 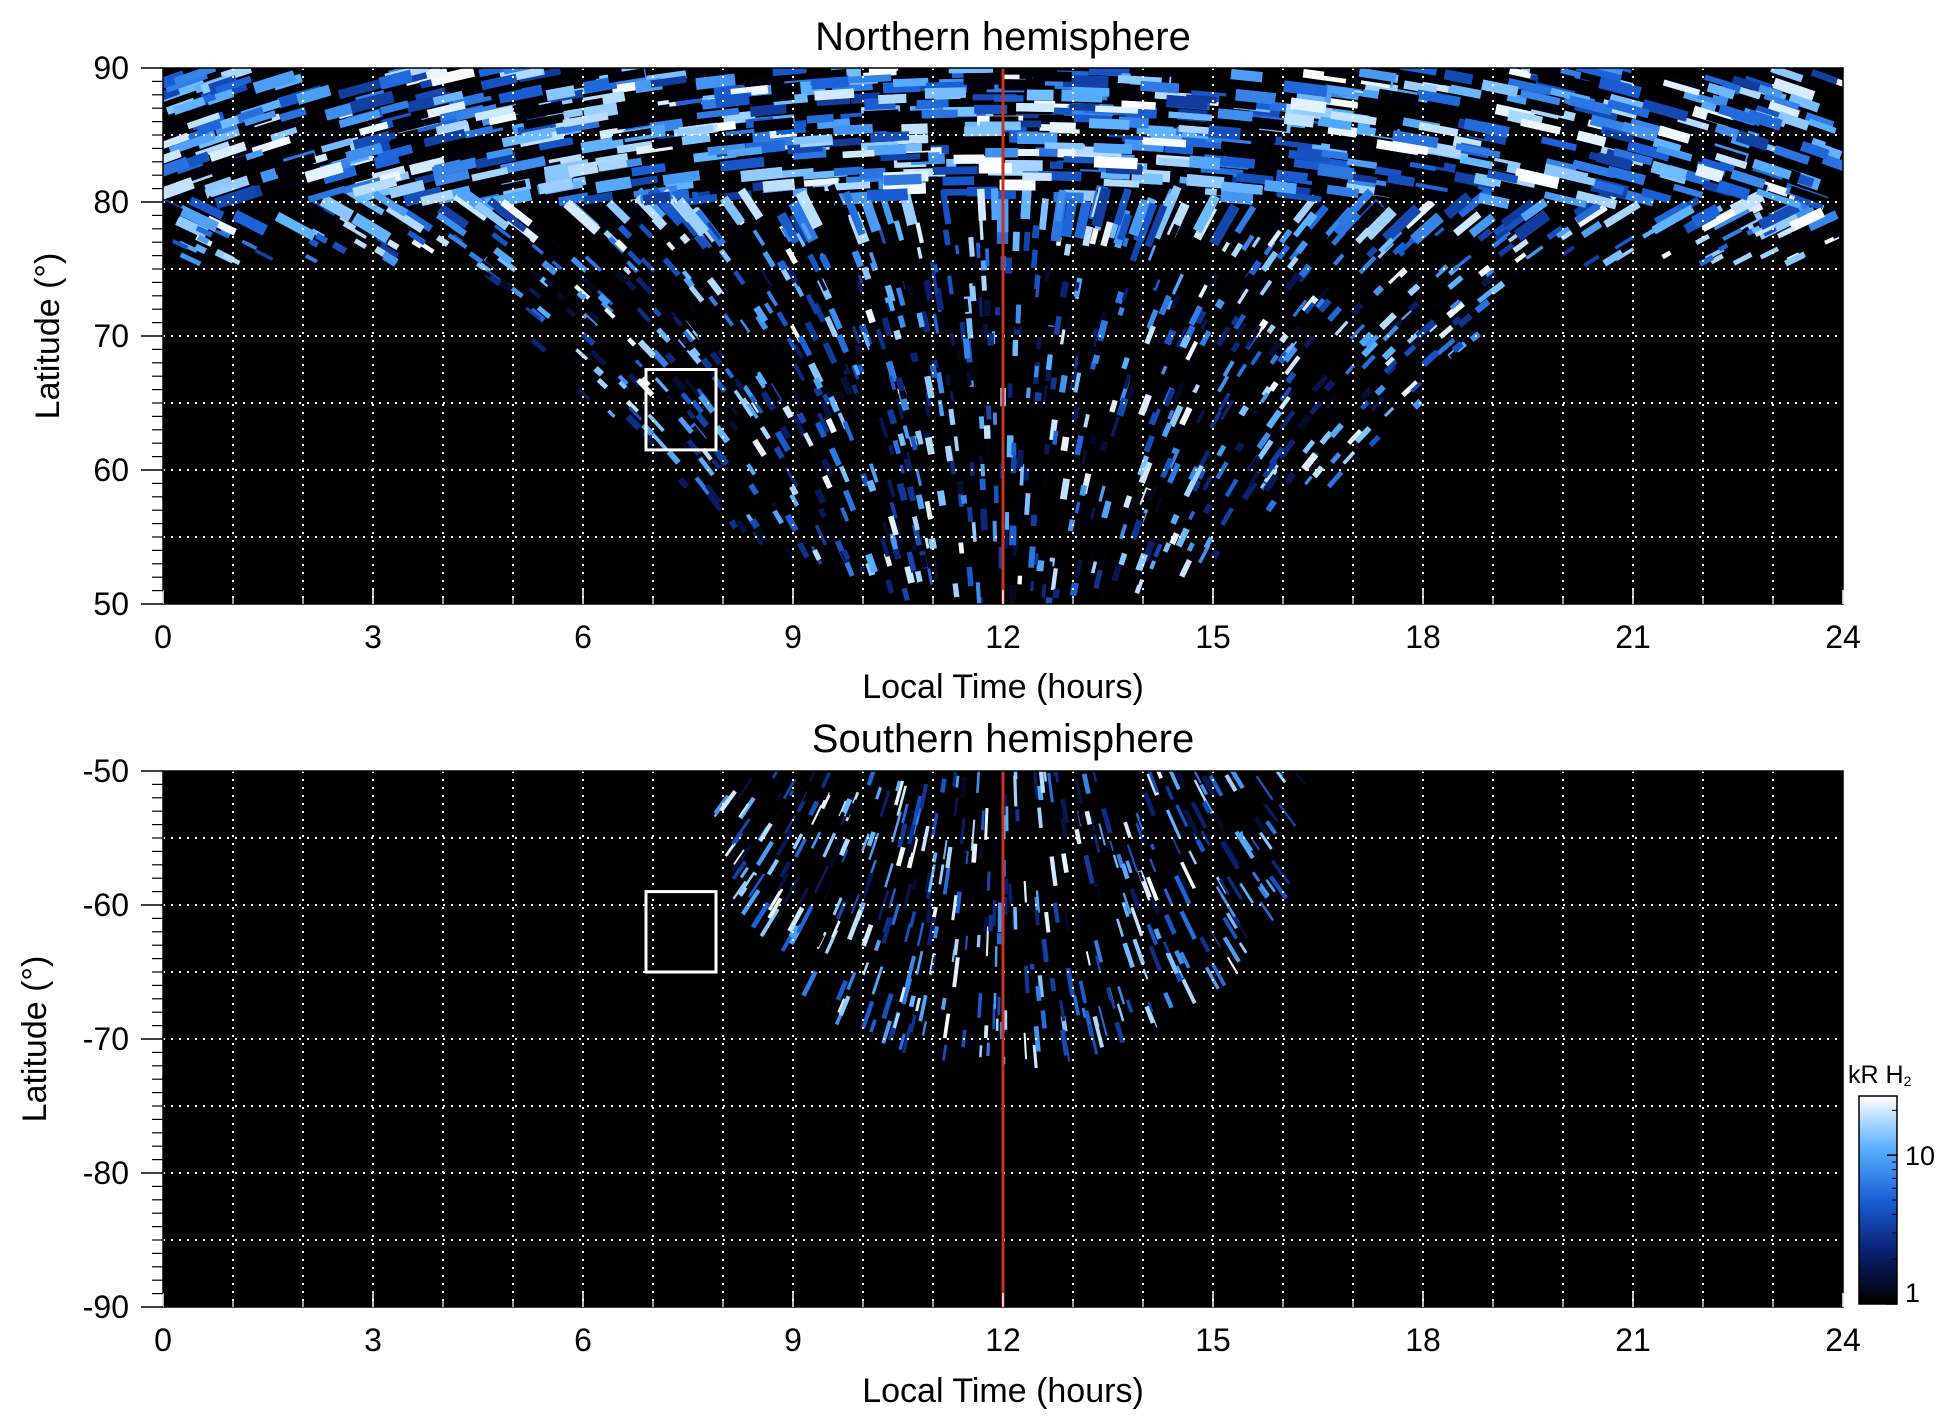 I want to click on north-x-tick-label: 15, so click(x=1213, y=637).